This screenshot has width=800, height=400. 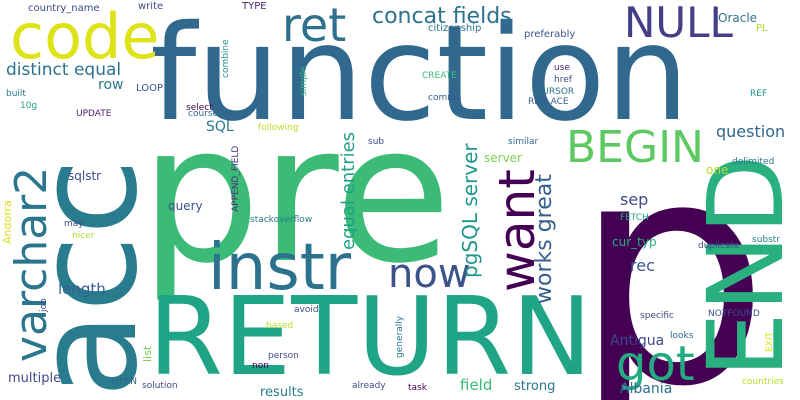 What do you see at coordinates (29, 106) in the screenshot?
I see `word-10g: 10g` at bounding box center [29, 106].